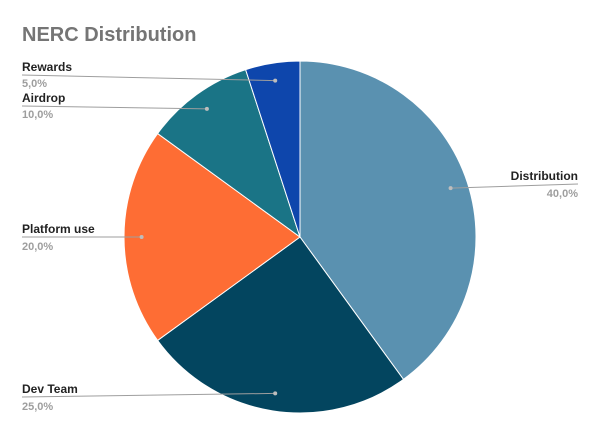  Describe the element at coordinates (141, 237) in the screenshot. I see `leader-dot-platform-use` at that location.